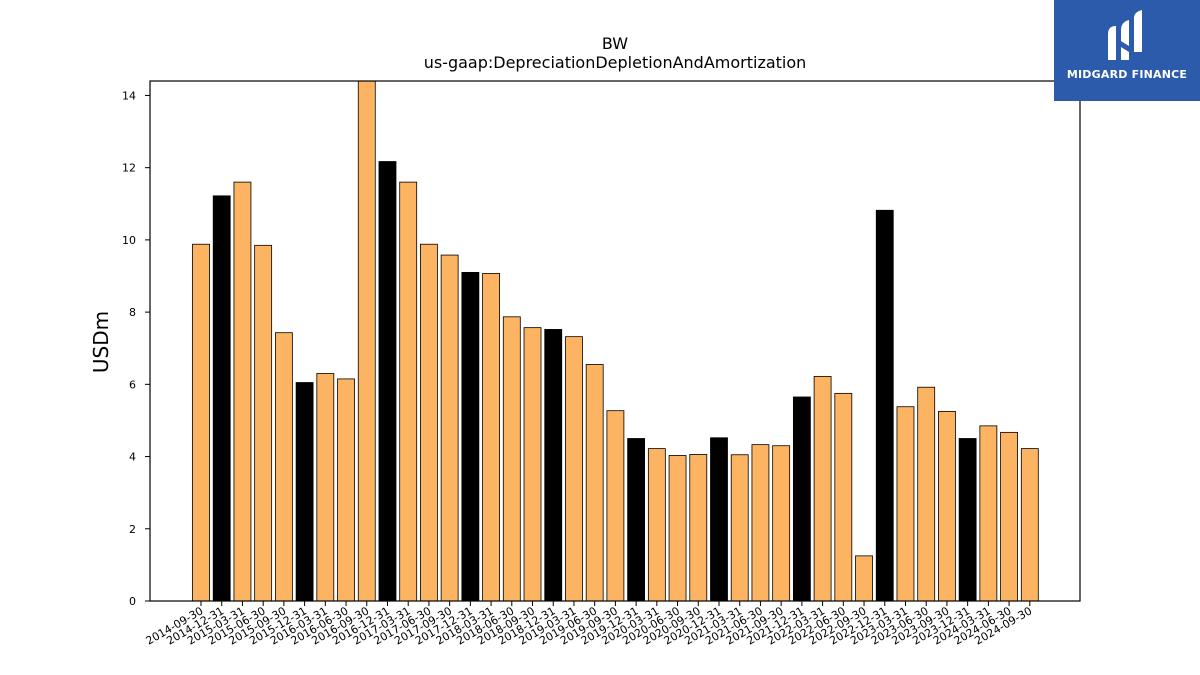 The width and height of the screenshot is (1200, 675). Describe the element at coordinates (132, 457) in the screenshot. I see `y-tick-label: 4` at that location.